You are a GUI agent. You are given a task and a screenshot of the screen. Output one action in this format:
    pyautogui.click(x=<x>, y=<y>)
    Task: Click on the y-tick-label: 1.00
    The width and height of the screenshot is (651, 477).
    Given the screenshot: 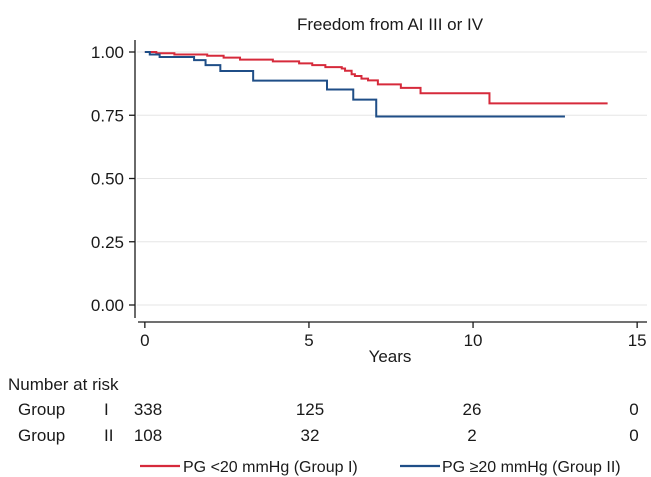 What is the action you would take?
    pyautogui.click(x=107, y=52)
    